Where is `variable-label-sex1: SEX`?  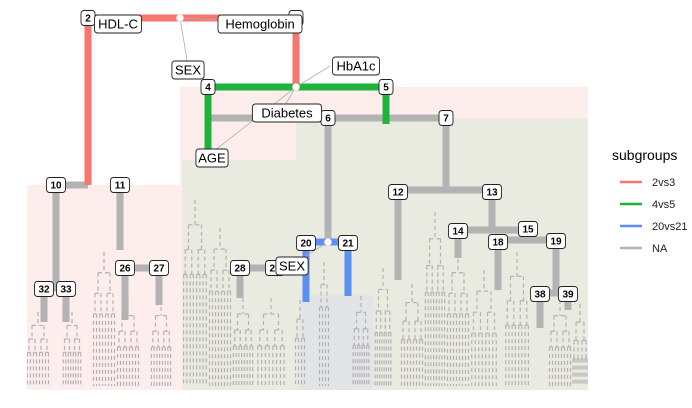 variable-label-sex1: SEX is located at coordinates (188, 70).